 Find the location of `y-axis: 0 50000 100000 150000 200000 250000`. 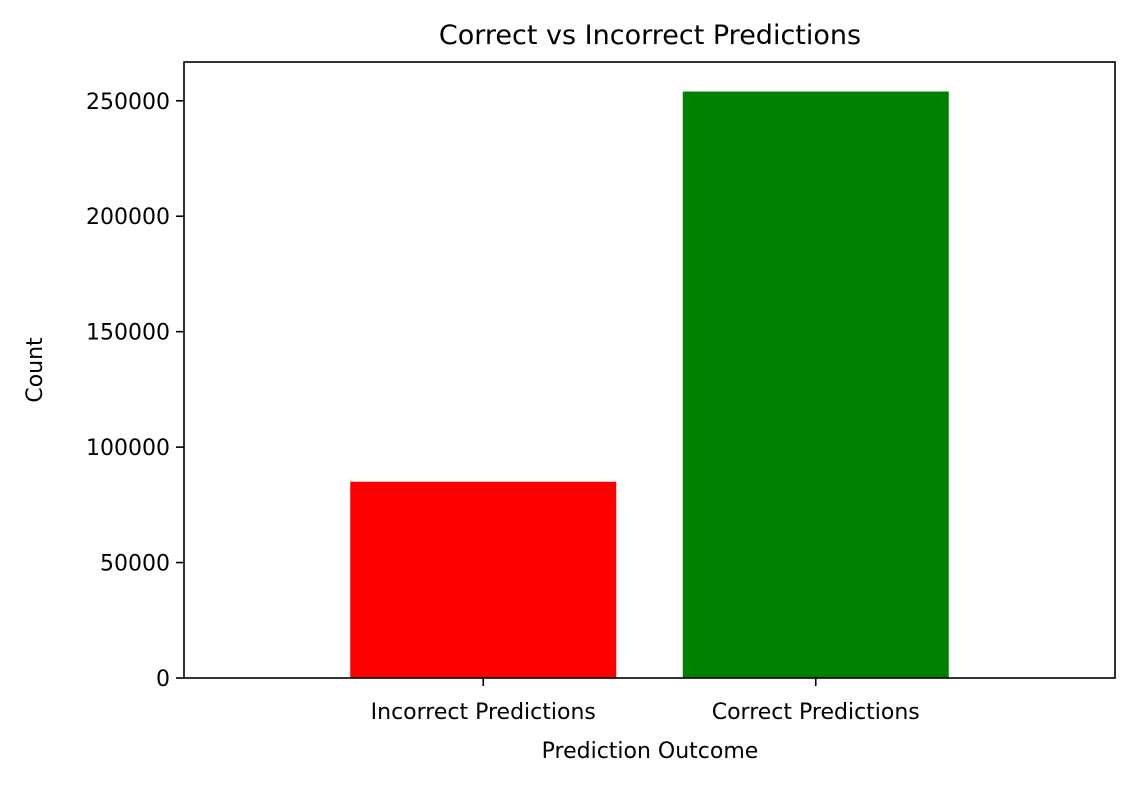

y-axis: 0 50000 100000 150000 200000 250000 is located at coordinates (135, 391).